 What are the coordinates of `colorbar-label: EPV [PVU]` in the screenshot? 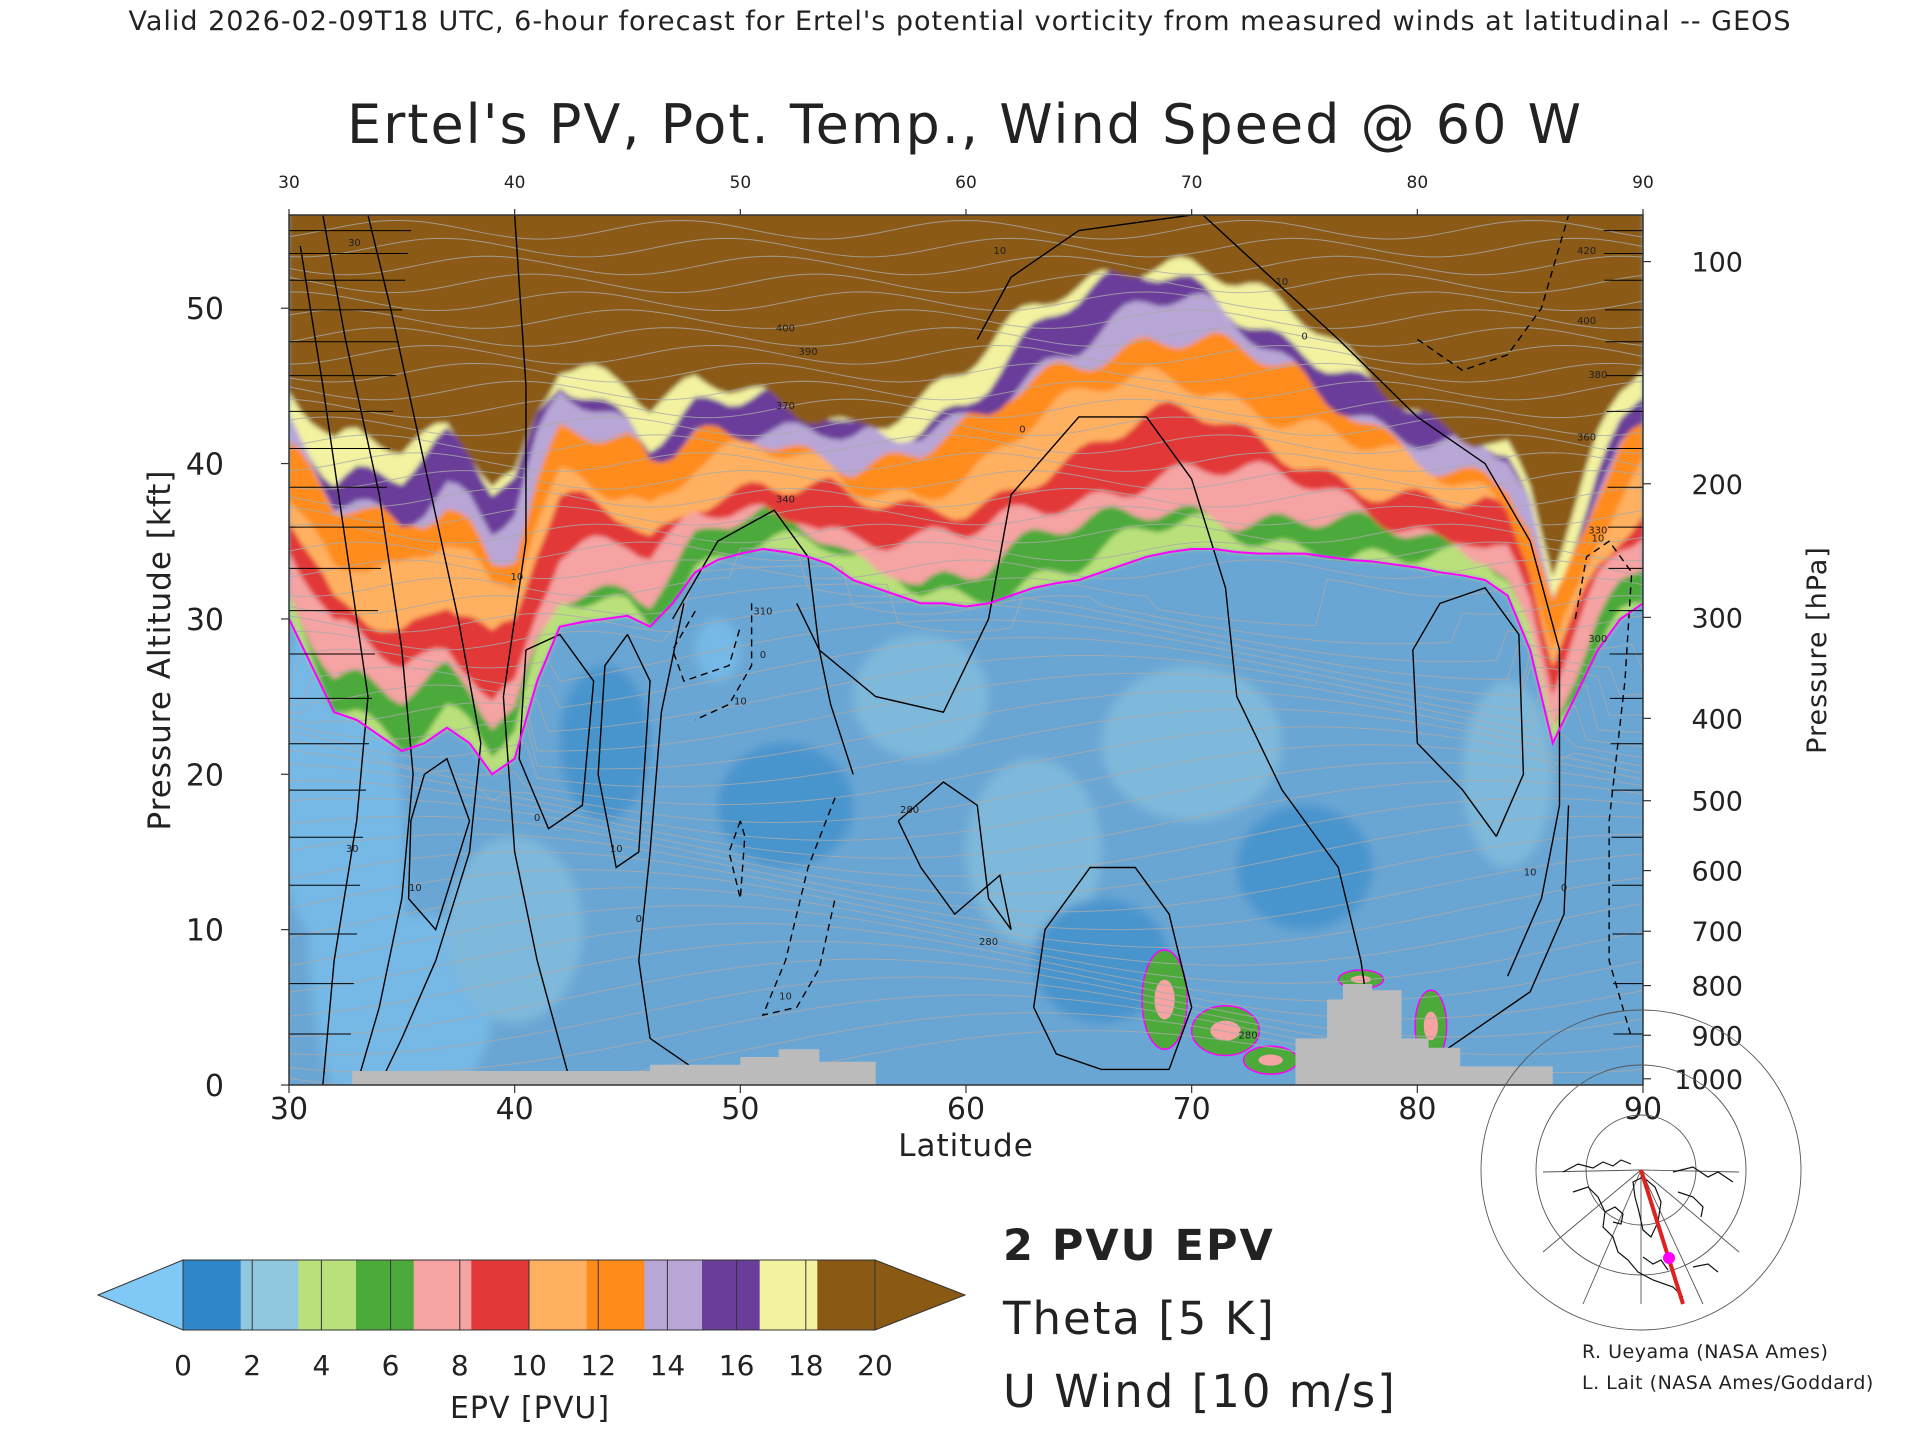 It's located at (530, 1408).